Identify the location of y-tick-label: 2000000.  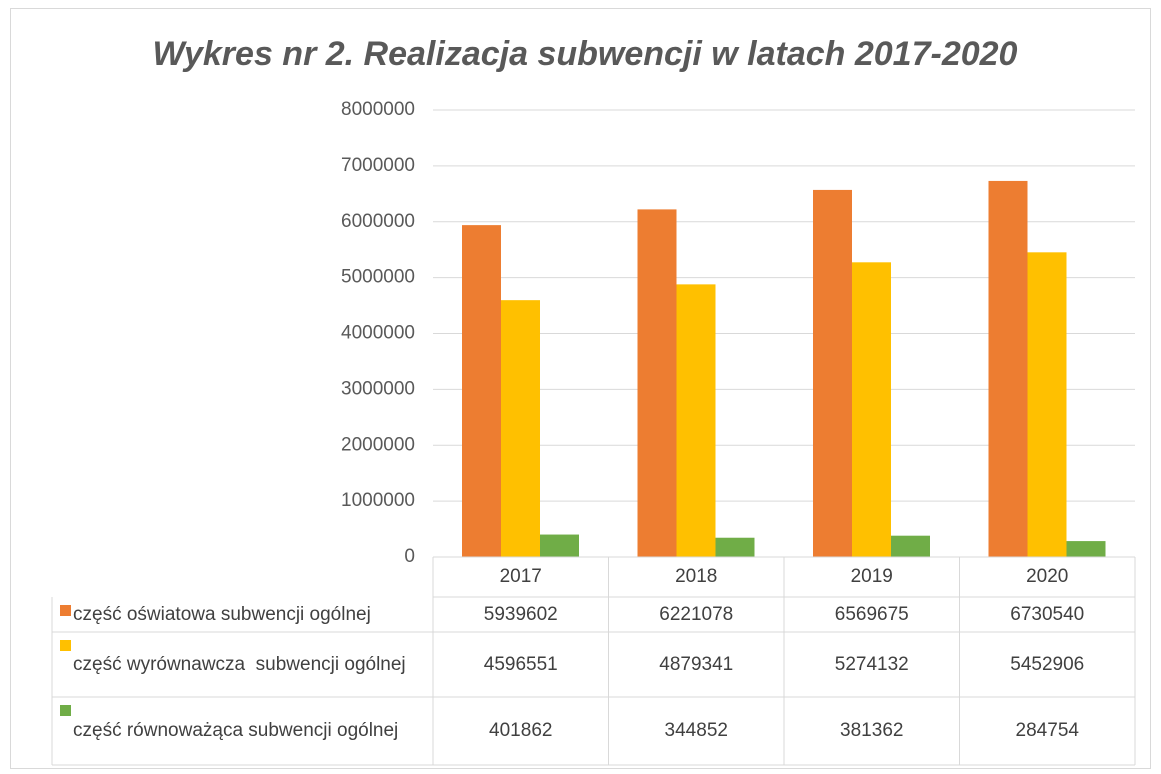
(378, 444).